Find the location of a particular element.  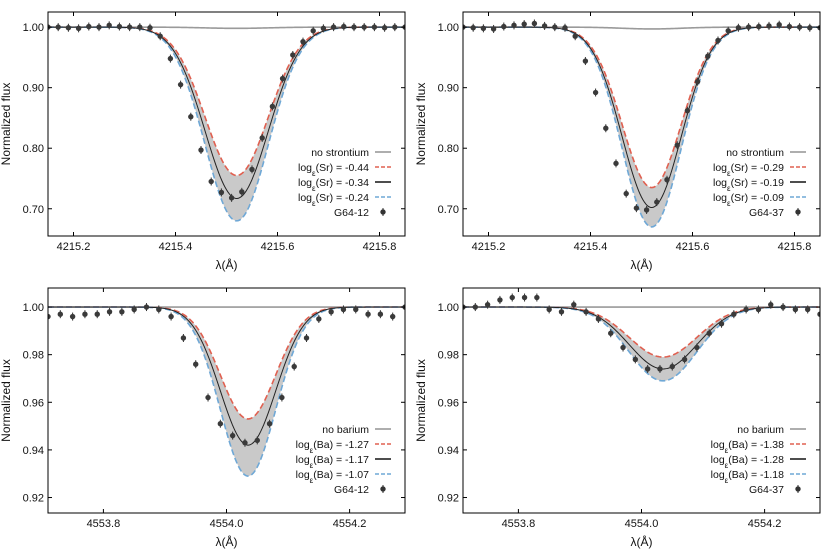

legend-label: logε(Ba) = -1.38 is located at coordinates (747, 447).